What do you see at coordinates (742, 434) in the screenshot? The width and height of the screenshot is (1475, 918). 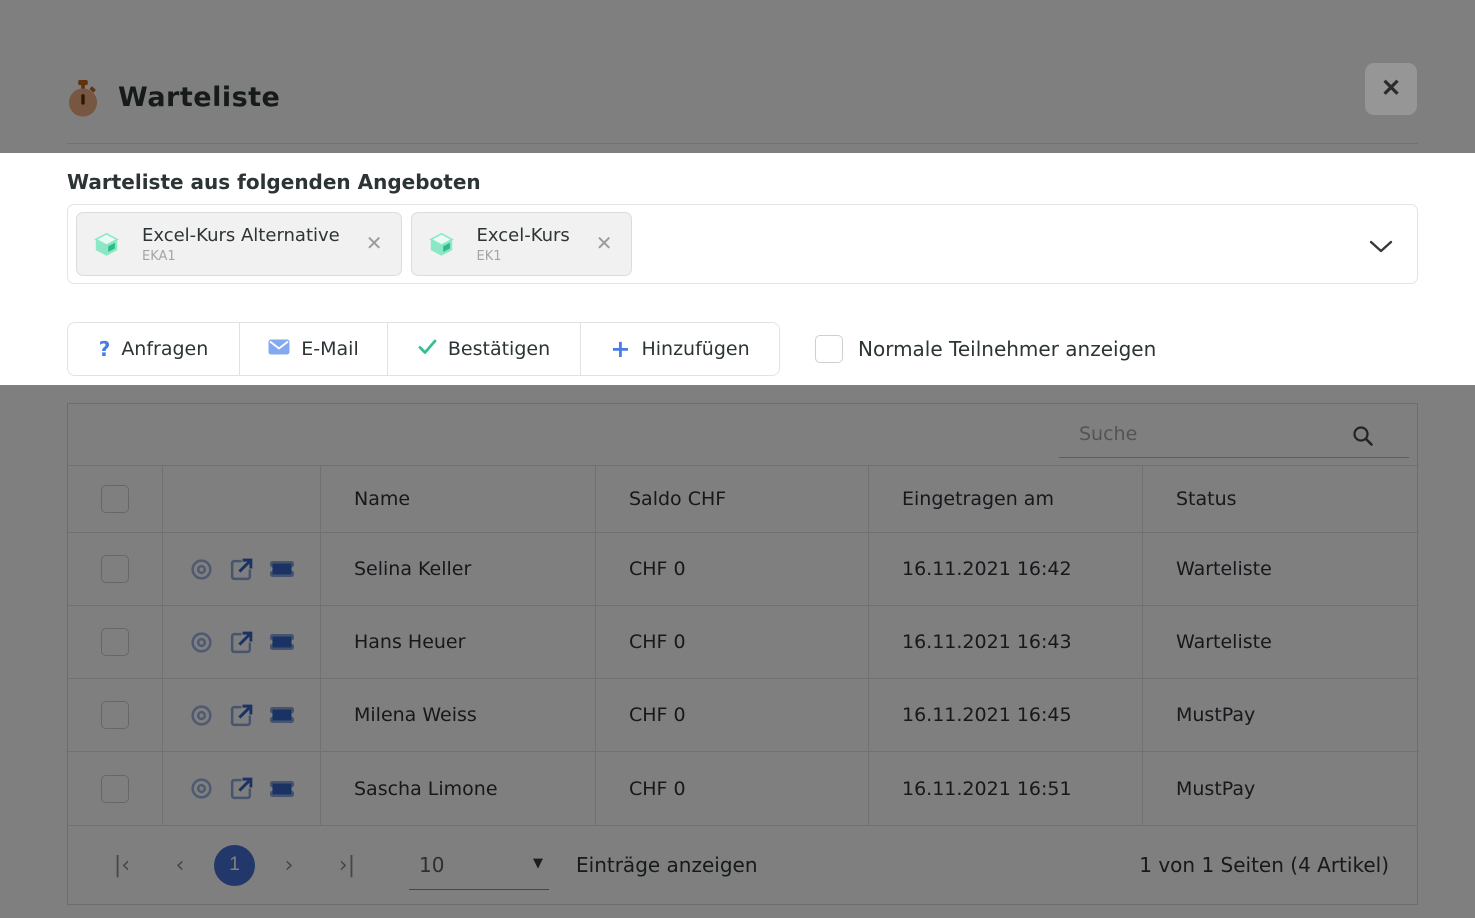 I see `table-toolbar` at bounding box center [742, 434].